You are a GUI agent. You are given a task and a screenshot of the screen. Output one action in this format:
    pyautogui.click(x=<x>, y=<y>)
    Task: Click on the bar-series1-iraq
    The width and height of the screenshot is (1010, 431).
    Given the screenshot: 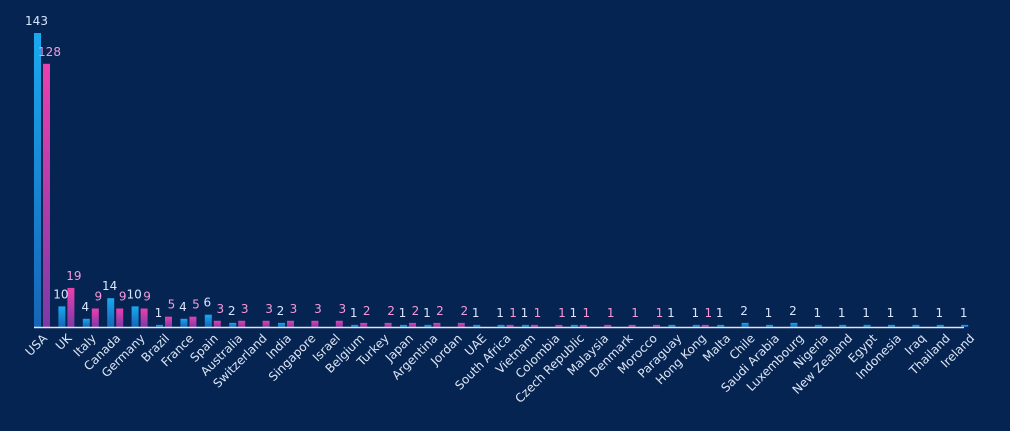 What is the action you would take?
    pyautogui.click(x=916, y=325)
    